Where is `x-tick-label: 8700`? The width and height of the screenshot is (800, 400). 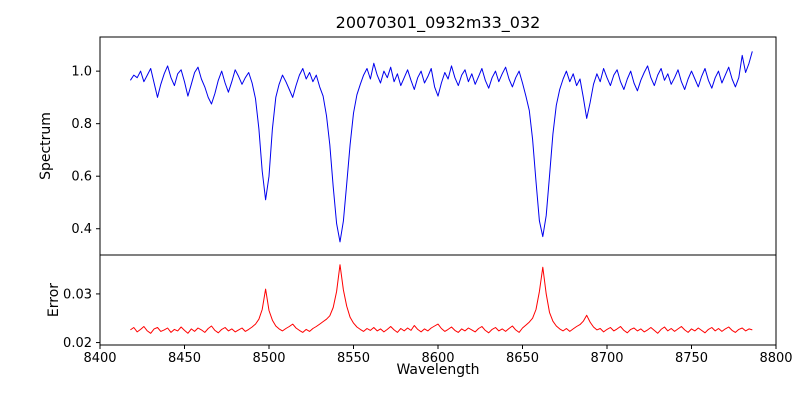 x-tick-label: 8700 is located at coordinates (606, 358).